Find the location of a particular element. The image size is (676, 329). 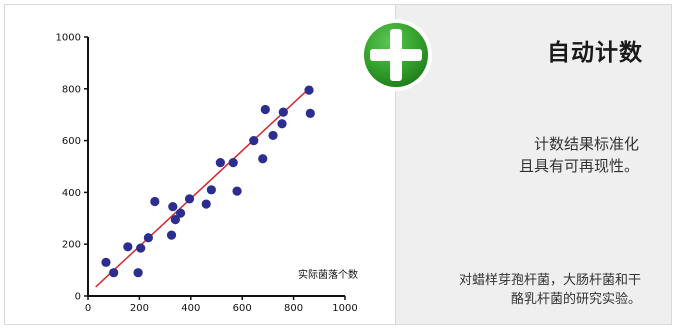

inline-axis-label: 实际菌落个数 is located at coordinates (328, 274).